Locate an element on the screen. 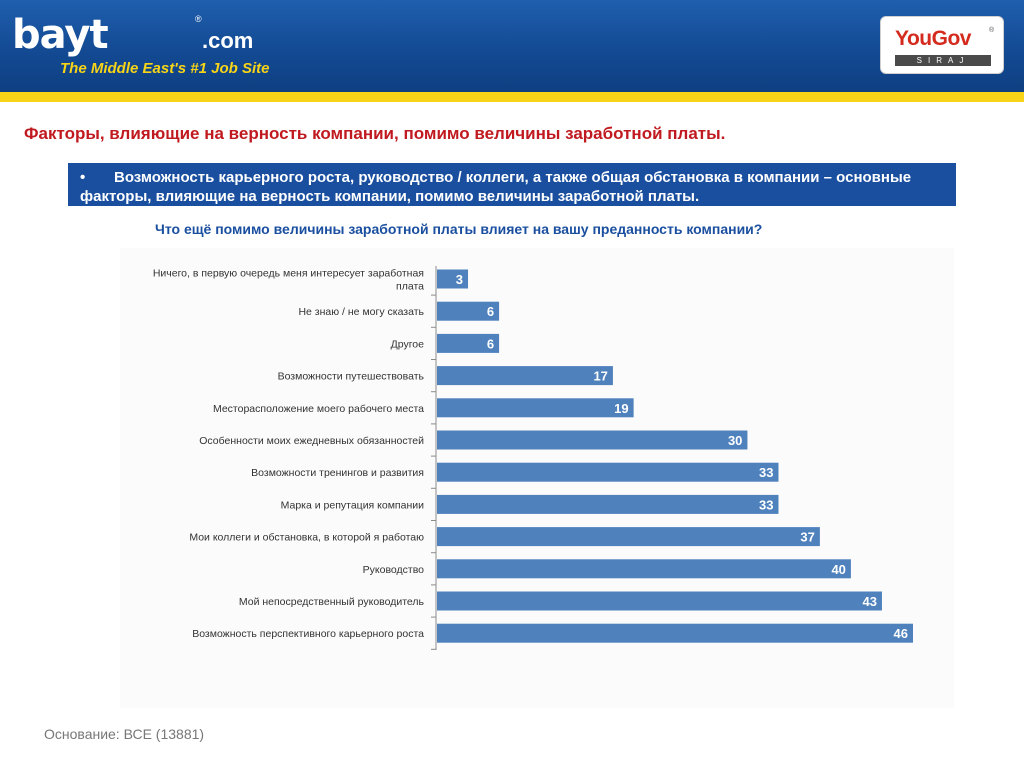 This screenshot has height=768, width=1024. bayt-tagline: The Middle East's #1 Job Site is located at coordinates (165, 68).